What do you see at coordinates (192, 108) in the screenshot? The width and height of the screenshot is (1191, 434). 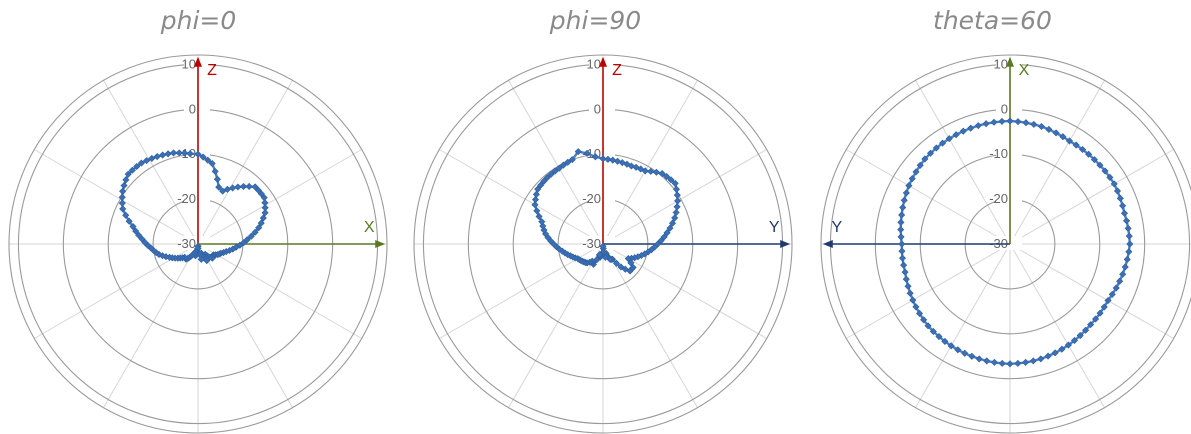 I see `r-tick-label: 0` at bounding box center [192, 108].